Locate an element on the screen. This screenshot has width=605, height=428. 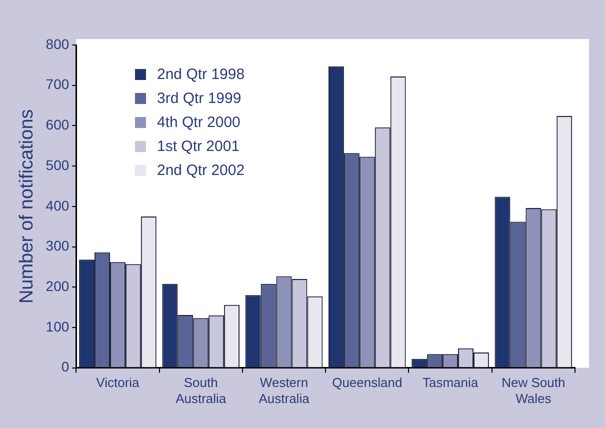
x-tick-label: Western Australia is located at coordinates (284, 390).